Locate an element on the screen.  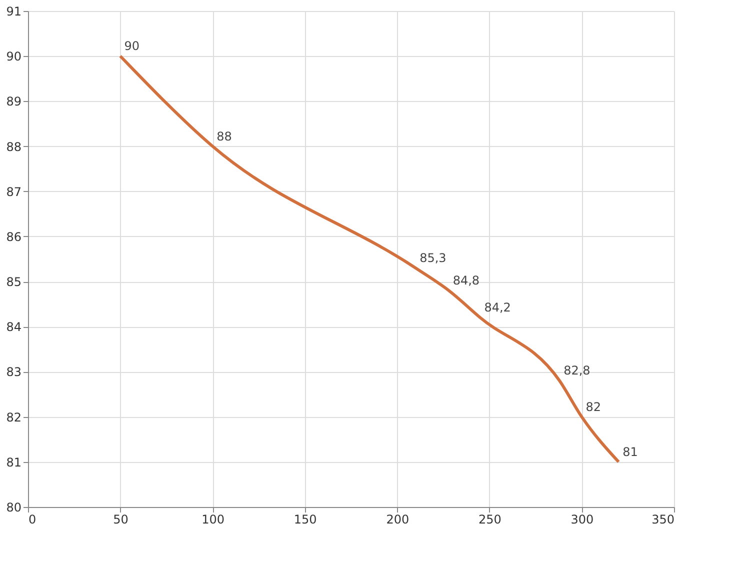
x-tick-label: 300 is located at coordinates (582, 519).